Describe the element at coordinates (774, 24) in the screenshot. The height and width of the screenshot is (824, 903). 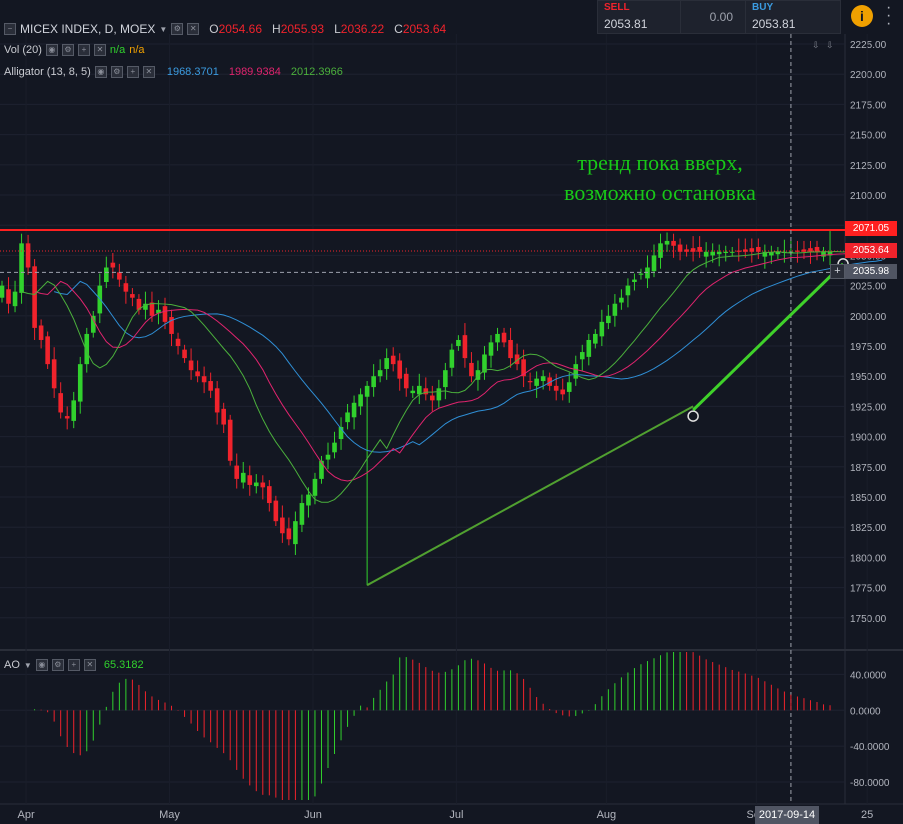
I see `buy-price: 2053.81` at that location.